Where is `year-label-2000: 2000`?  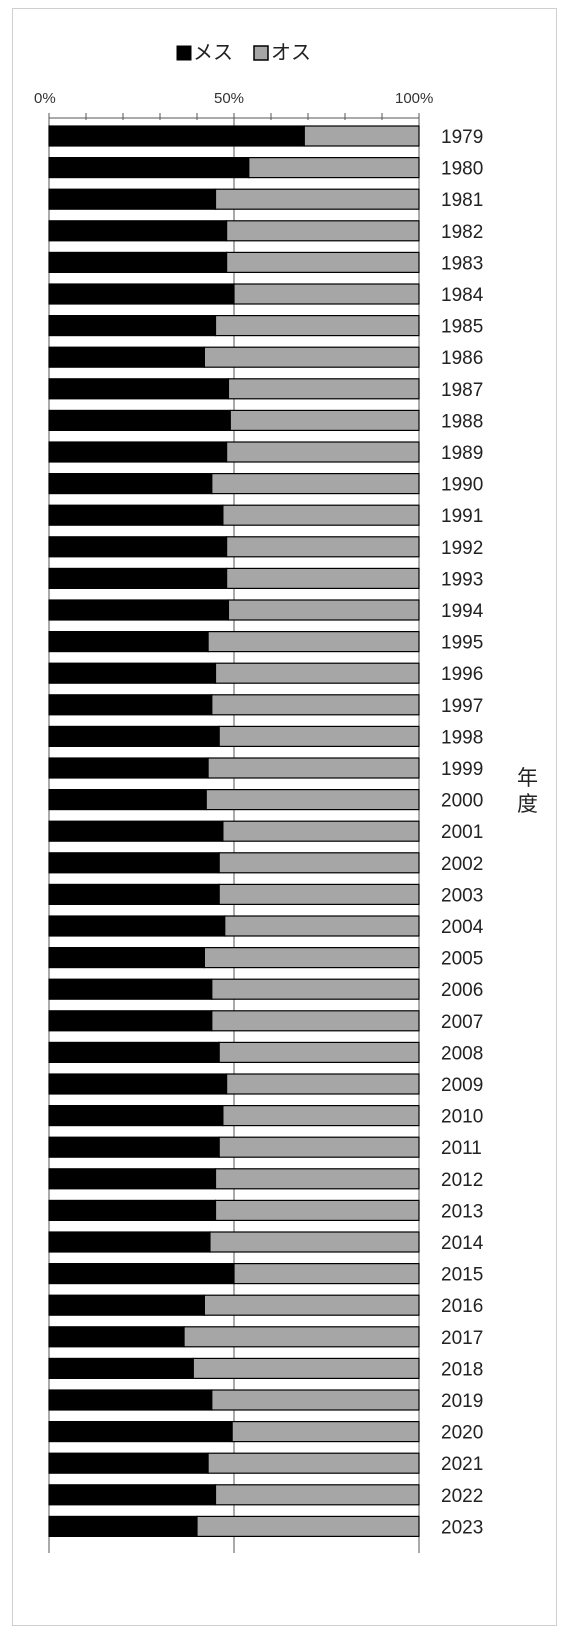 year-label-2000: 2000 is located at coordinates (462, 801).